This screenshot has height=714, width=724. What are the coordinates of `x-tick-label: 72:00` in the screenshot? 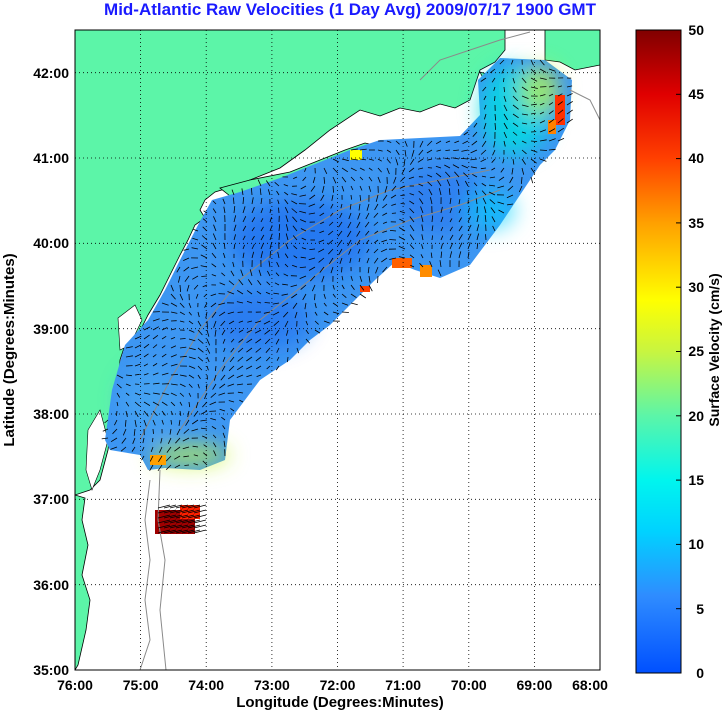 It's located at (338, 685).